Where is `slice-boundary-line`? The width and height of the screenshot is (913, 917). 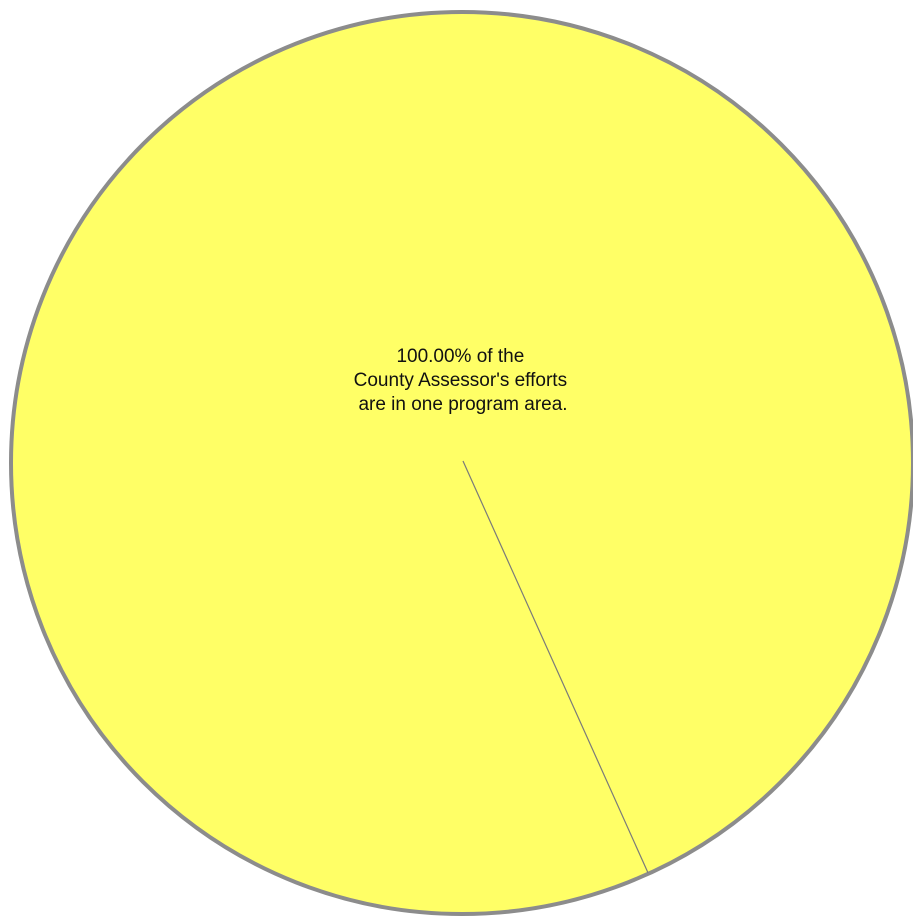 slice-boundary-line is located at coordinates (555, 667).